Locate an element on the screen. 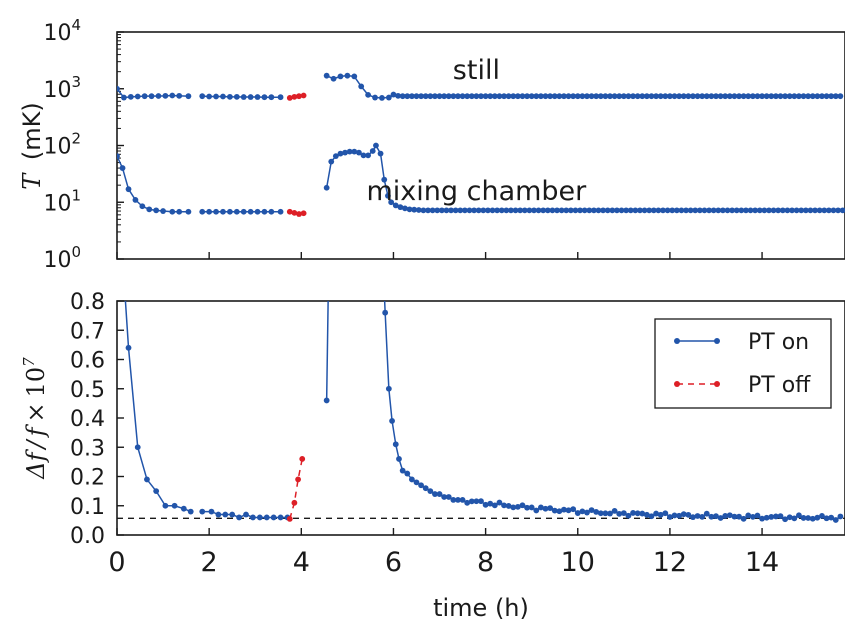  top-still-off-point is located at coordinates (303, 95).